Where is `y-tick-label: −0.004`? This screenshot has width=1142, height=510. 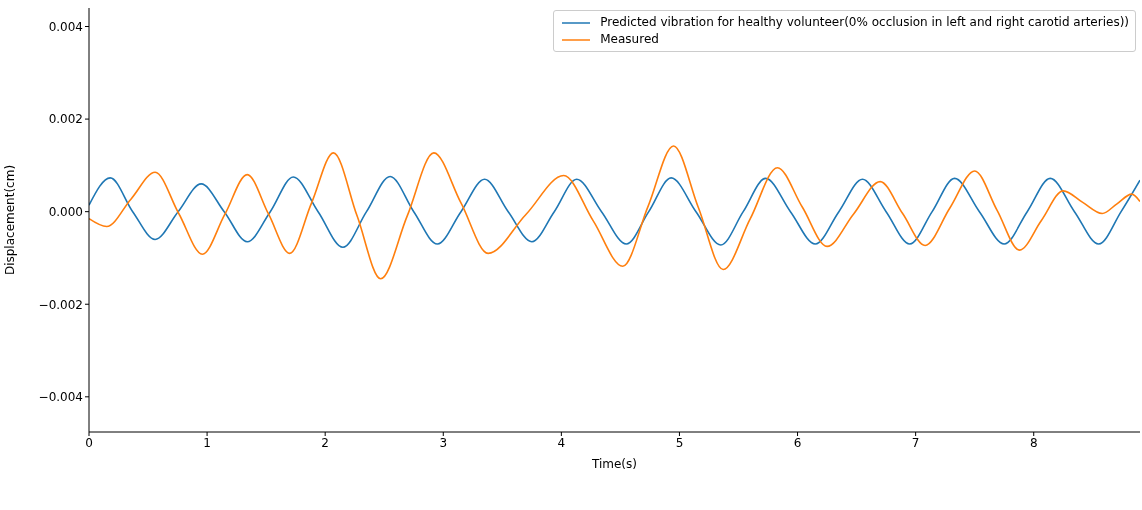 y-tick-label: −0.004 is located at coordinates (60, 397).